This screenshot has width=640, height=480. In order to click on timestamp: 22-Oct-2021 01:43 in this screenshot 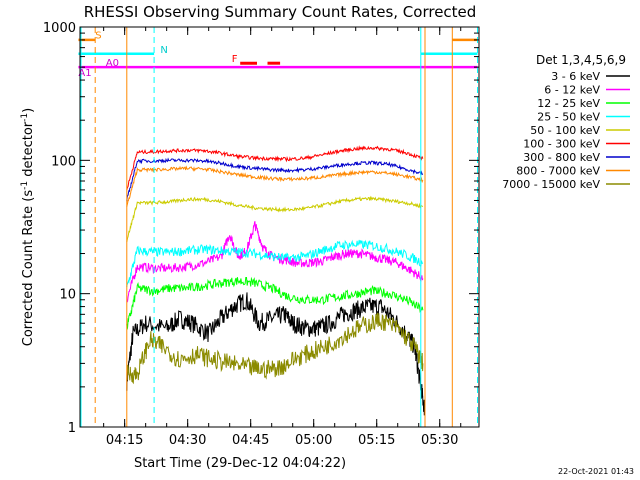, I will do `click(596, 471)`.